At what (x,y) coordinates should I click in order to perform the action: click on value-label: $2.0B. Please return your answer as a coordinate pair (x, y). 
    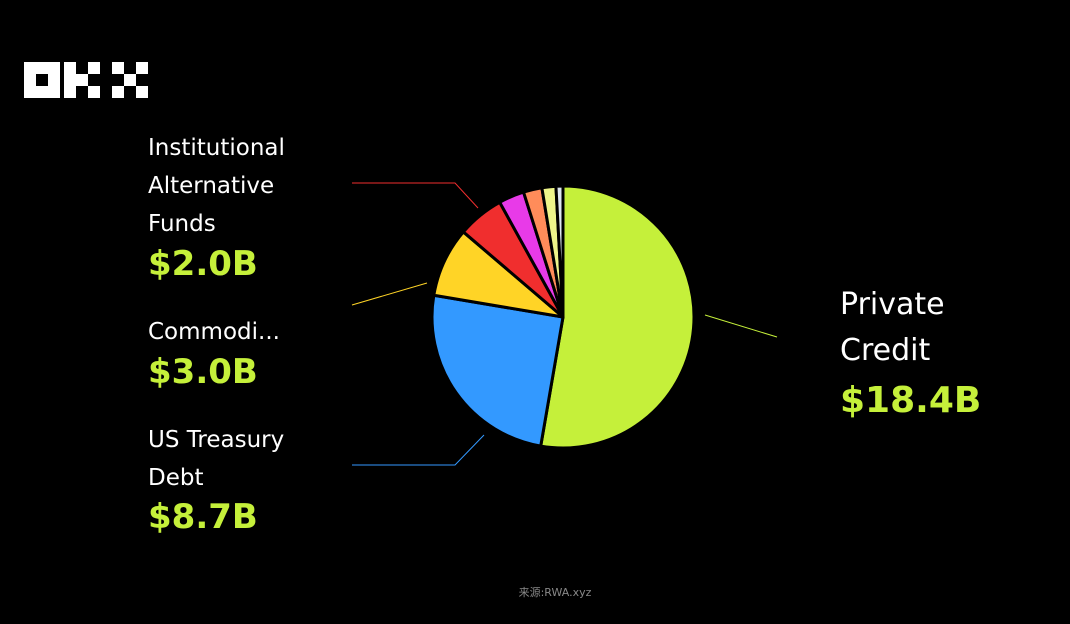
    Looking at the image, I should click on (203, 264).